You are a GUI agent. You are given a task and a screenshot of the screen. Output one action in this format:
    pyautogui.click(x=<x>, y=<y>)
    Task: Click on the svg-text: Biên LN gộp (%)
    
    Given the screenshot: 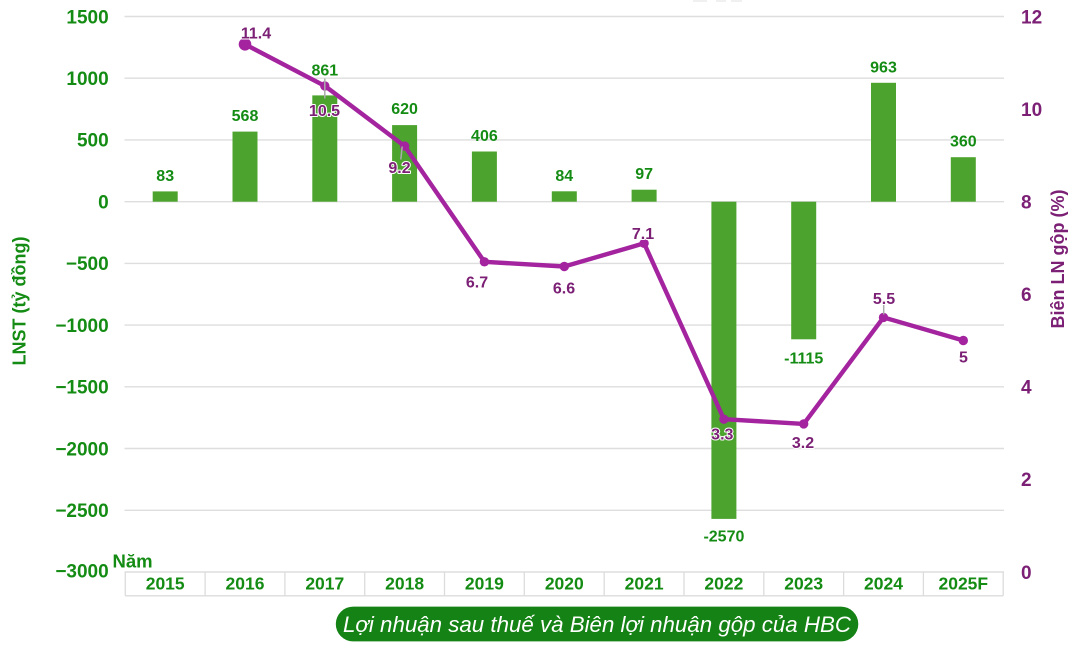 What is the action you would take?
    pyautogui.click(x=1058, y=259)
    